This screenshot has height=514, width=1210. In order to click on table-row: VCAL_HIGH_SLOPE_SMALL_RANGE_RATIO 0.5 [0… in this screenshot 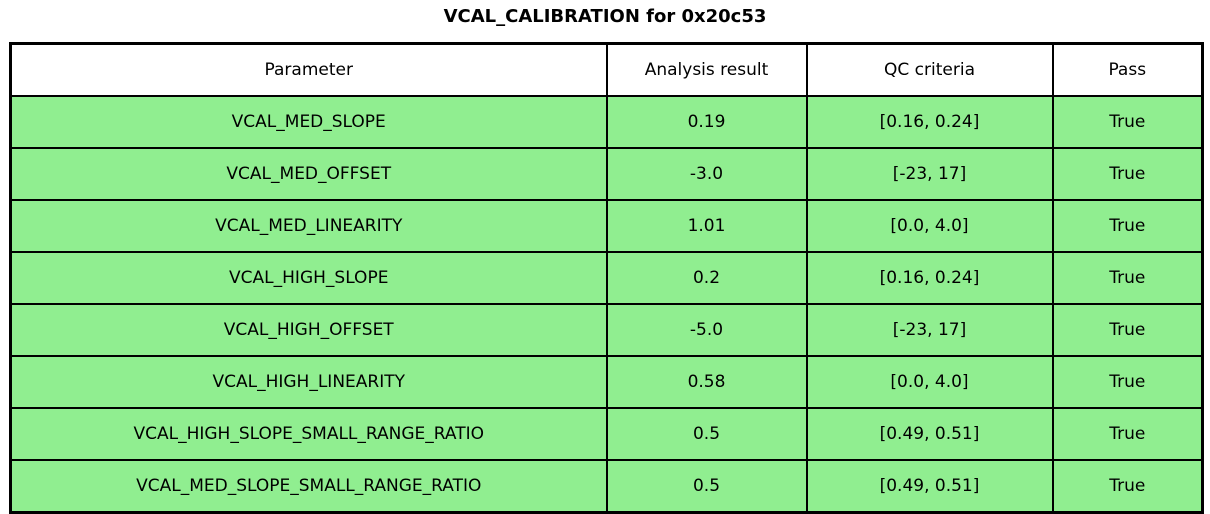, I will do `click(606, 434)`.